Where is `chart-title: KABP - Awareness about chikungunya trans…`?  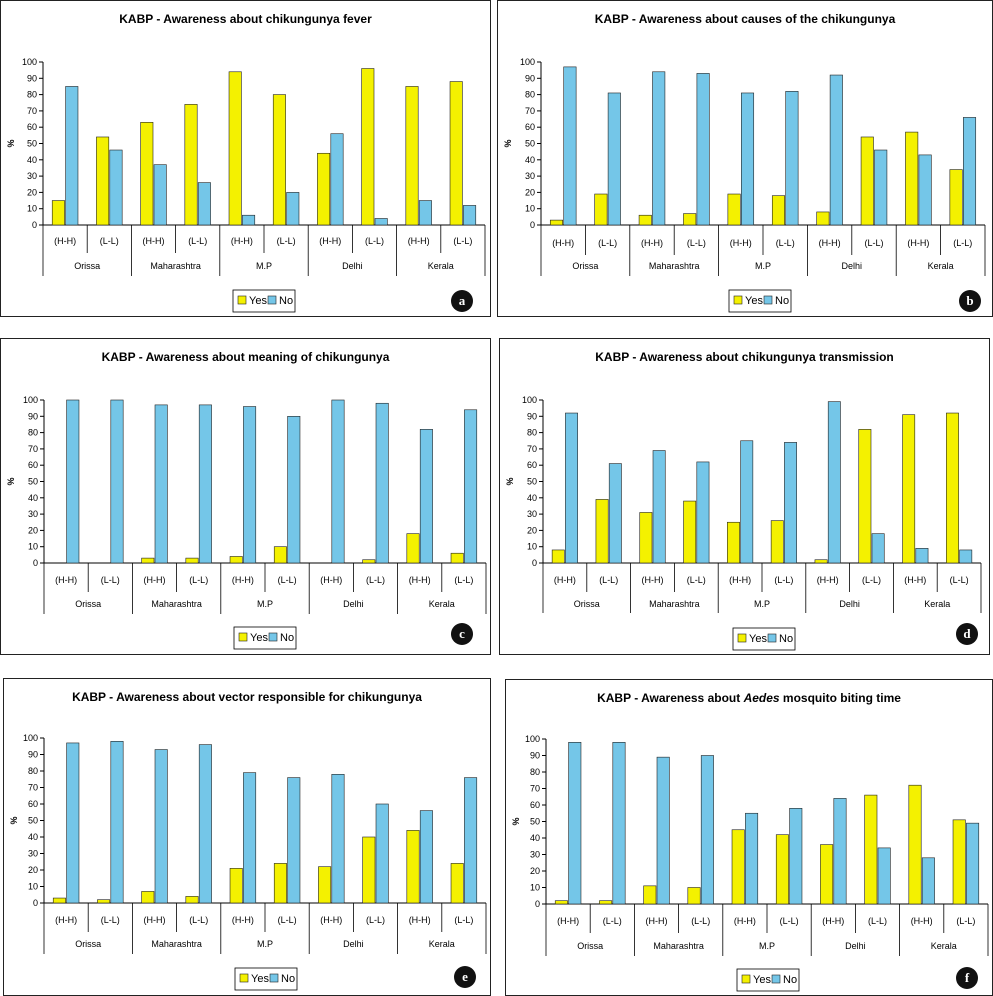 chart-title: KABP - Awareness about chikungunya trans… is located at coordinates (744, 357).